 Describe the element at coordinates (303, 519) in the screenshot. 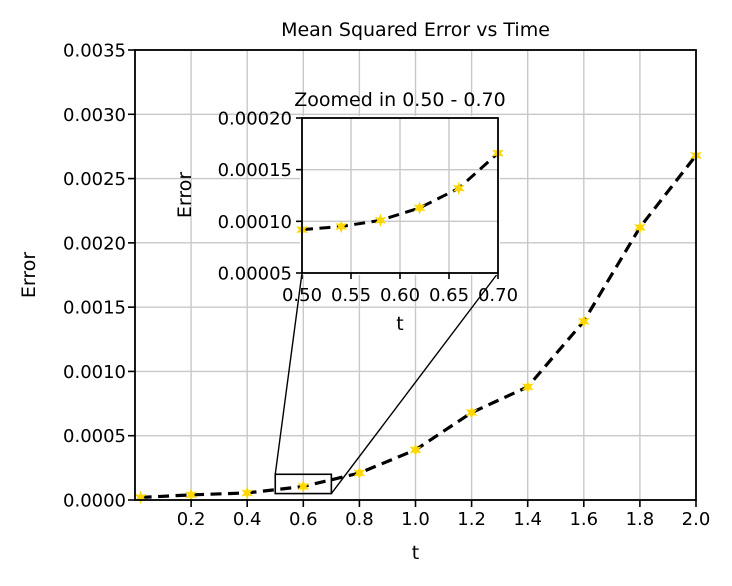

I see `x-tick-label: 0.6` at that location.